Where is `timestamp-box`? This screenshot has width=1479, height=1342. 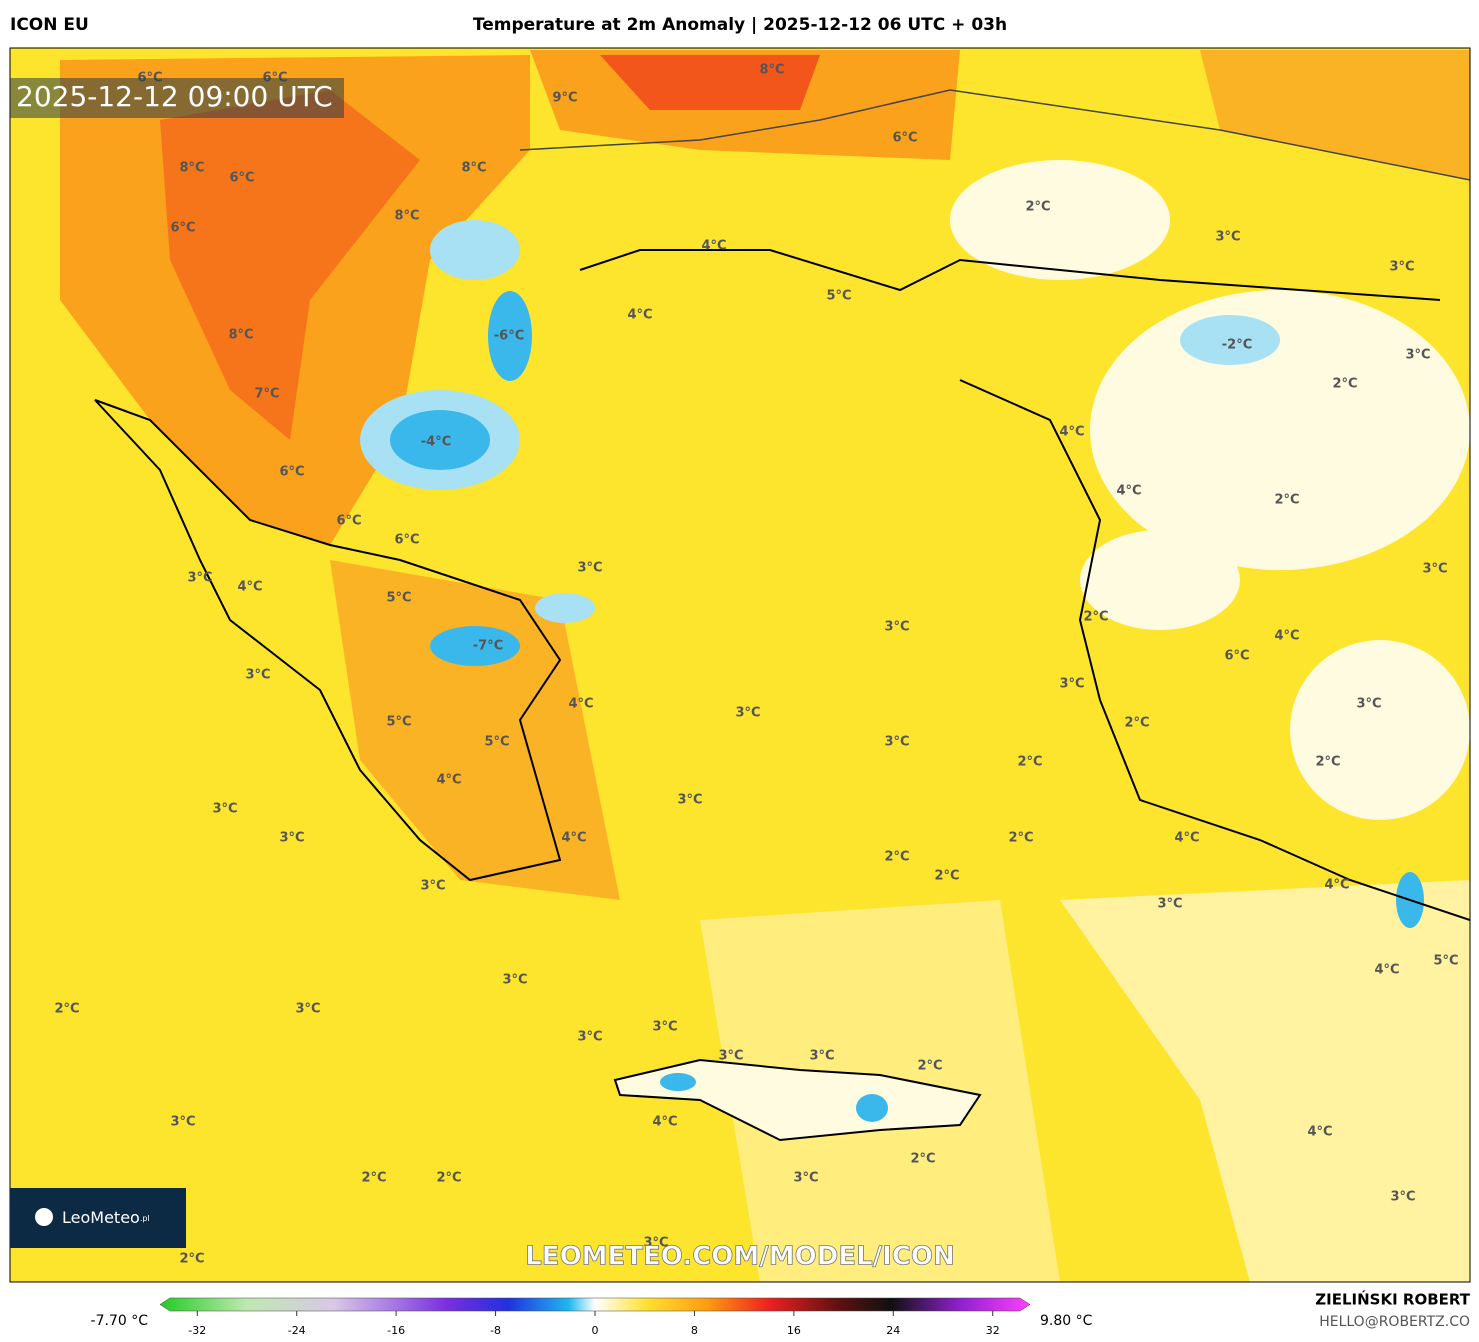
timestamp-box is located at coordinates (177, 98).